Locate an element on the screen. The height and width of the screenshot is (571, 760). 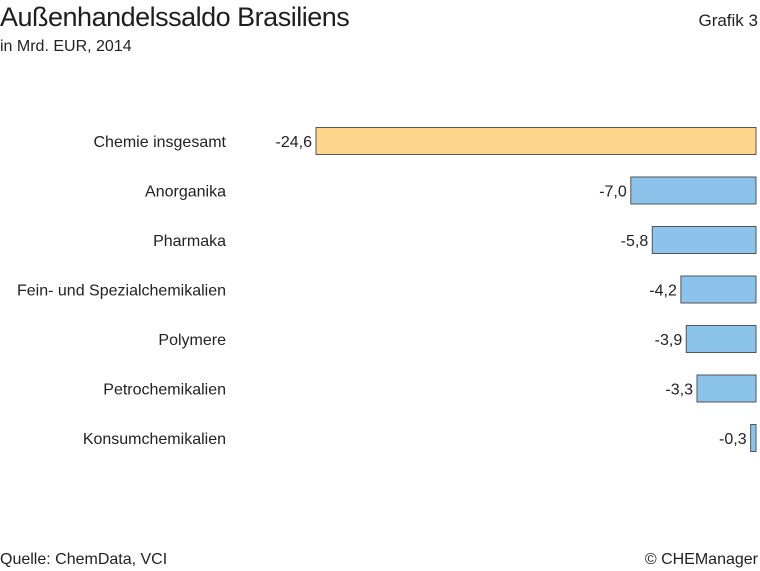
category-label: Chemie insgesamt is located at coordinates (160, 142).